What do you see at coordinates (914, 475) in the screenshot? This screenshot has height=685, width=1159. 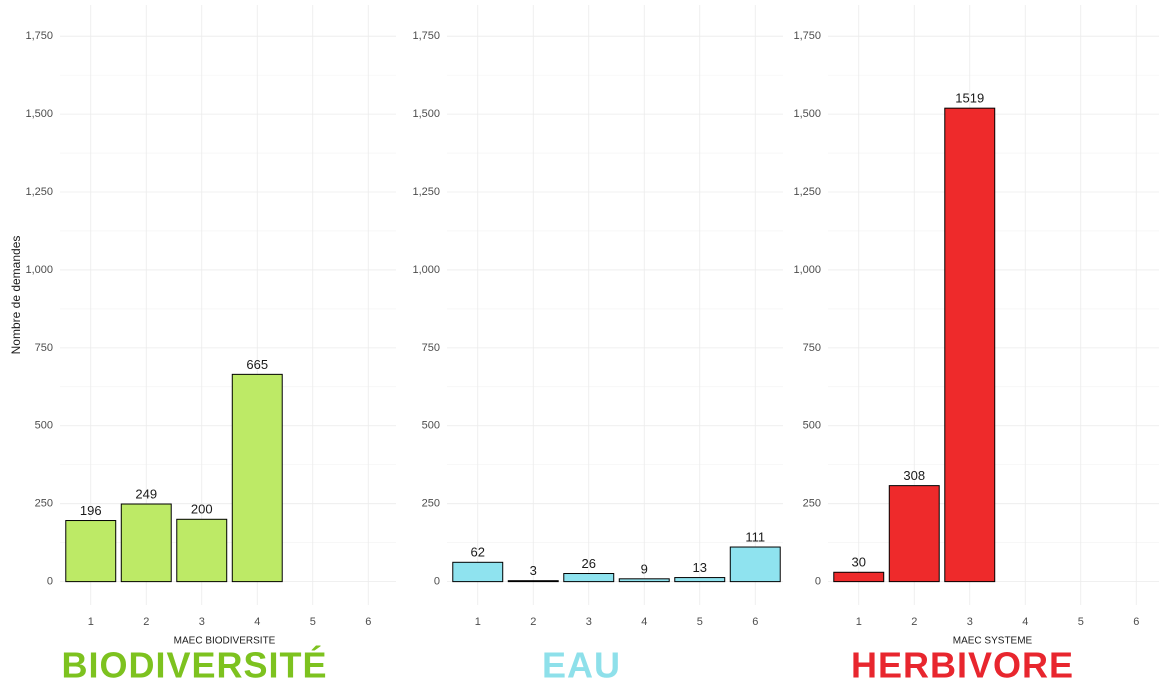 I see `value-label: 308` at bounding box center [914, 475].